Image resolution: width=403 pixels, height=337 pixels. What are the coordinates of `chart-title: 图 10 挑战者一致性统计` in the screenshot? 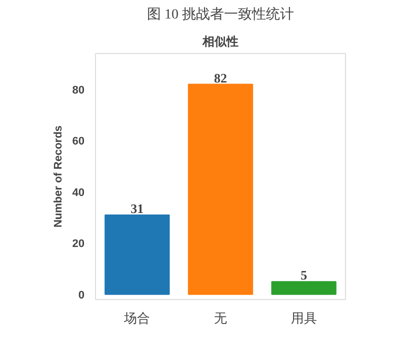 It's located at (220, 14).